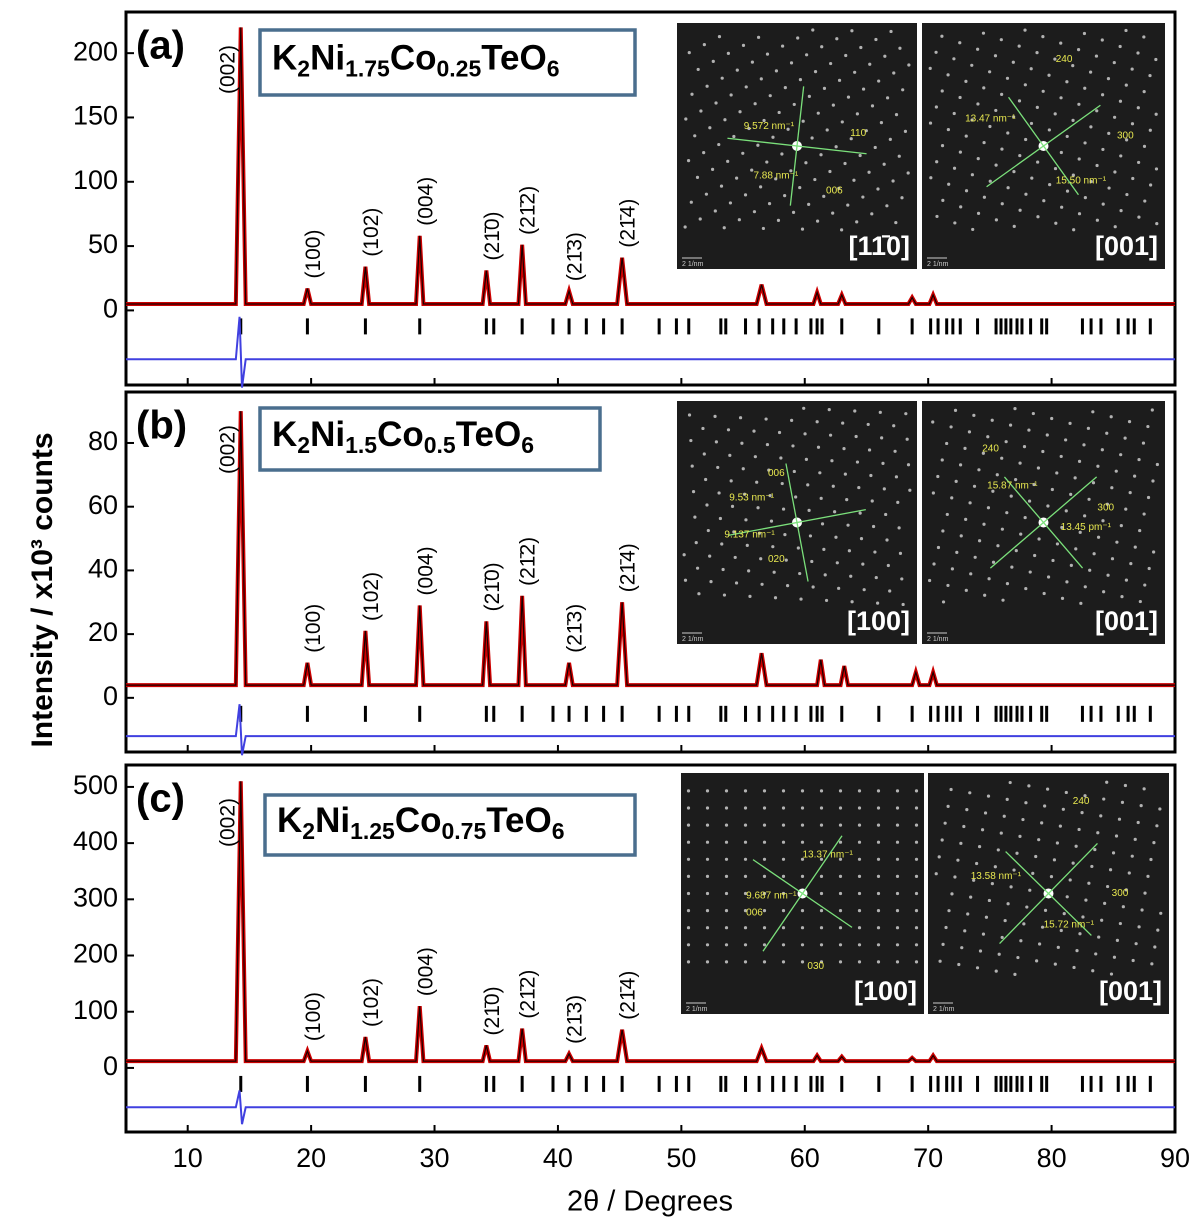  Describe the element at coordinates (372, 831) in the screenshot. I see `formula-subscript: 1.25` at that location.